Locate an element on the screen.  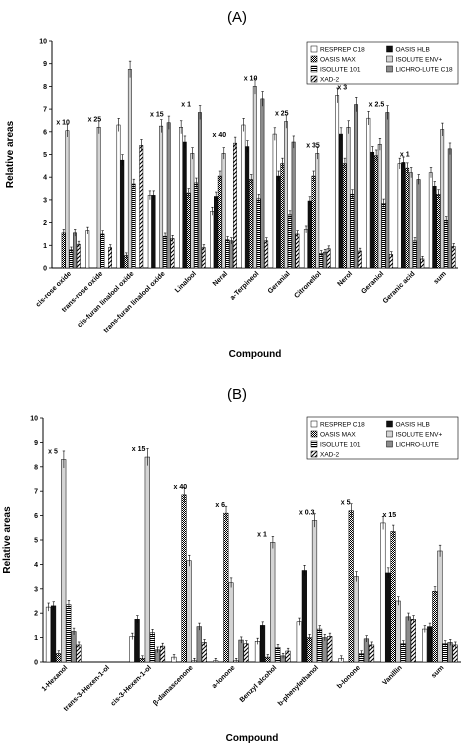
y-tick-label: 8 is located at coordinates (45, 87).